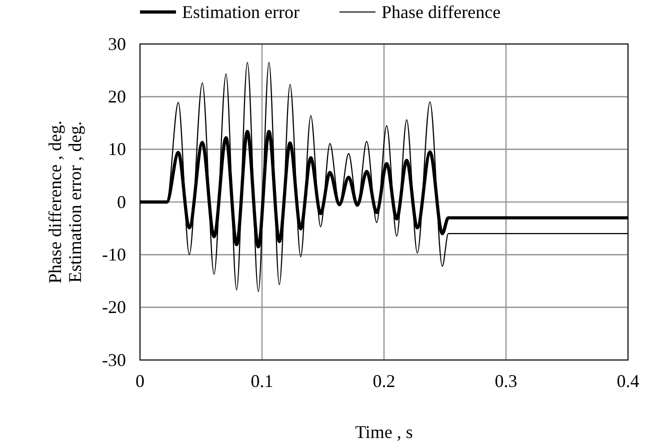  Describe the element at coordinates (114, 360) in the screenshot. I see `y-tick-label: -30` at that location.